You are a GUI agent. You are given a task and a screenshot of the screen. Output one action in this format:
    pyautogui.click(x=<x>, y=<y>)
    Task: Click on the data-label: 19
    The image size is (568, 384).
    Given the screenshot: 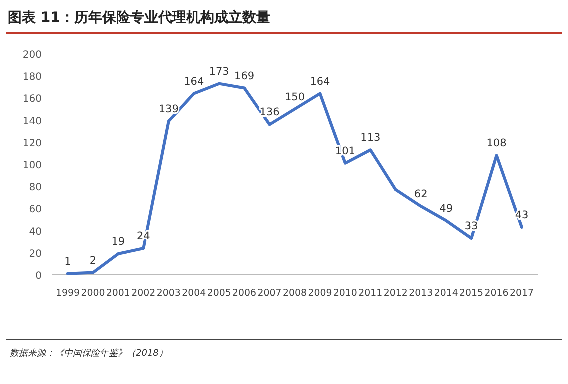 What is the action you would take?
    pyautogui.click(x=119, y=242)
    